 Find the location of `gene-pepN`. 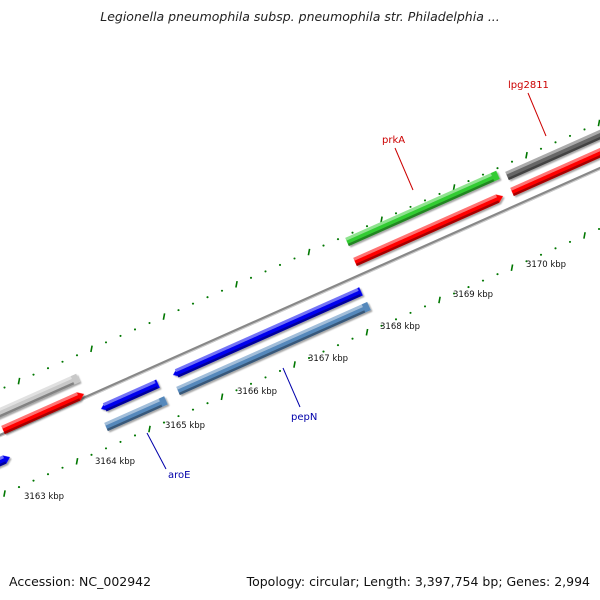

gene-pepN is located at coordinates (273, 348).